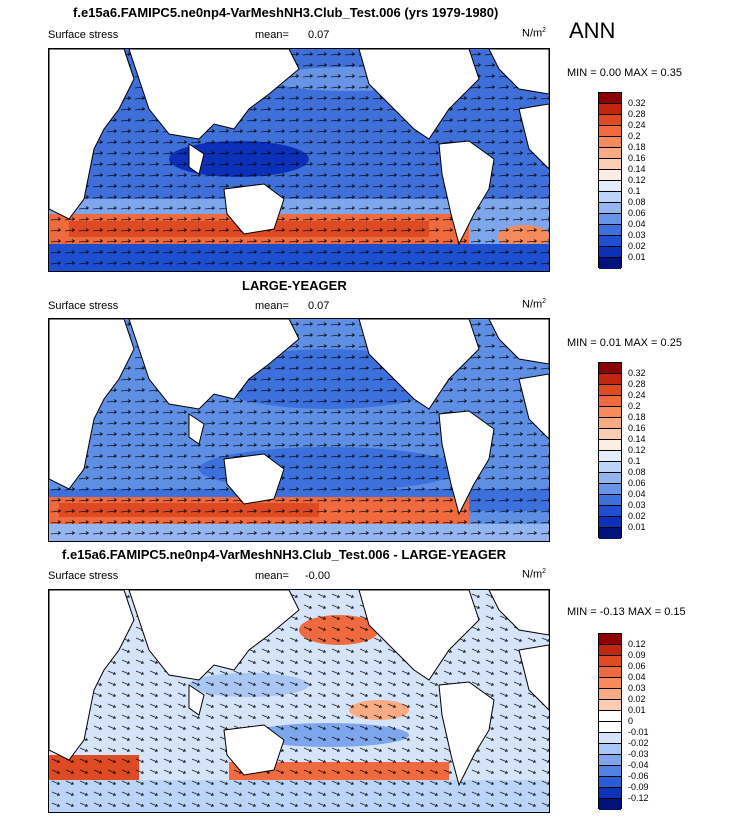 The image size is (733, 819). Describe the element at coordinates (626, 612) in the screenshot. I see `panel3-minmax: MIN = -0.13 MAX = 0.15` at that location.